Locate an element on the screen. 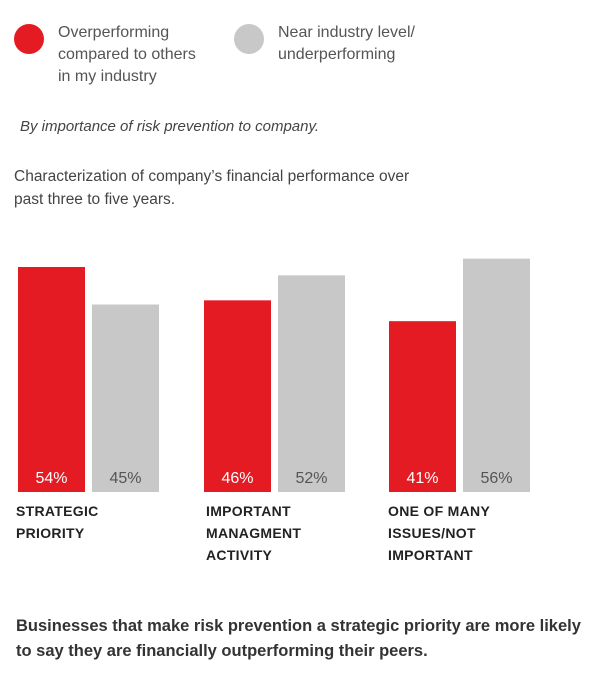 The height and width of the screenshot is (681, 600). data-label-series0-cat1: 46% is located at coordinates (237, 478).